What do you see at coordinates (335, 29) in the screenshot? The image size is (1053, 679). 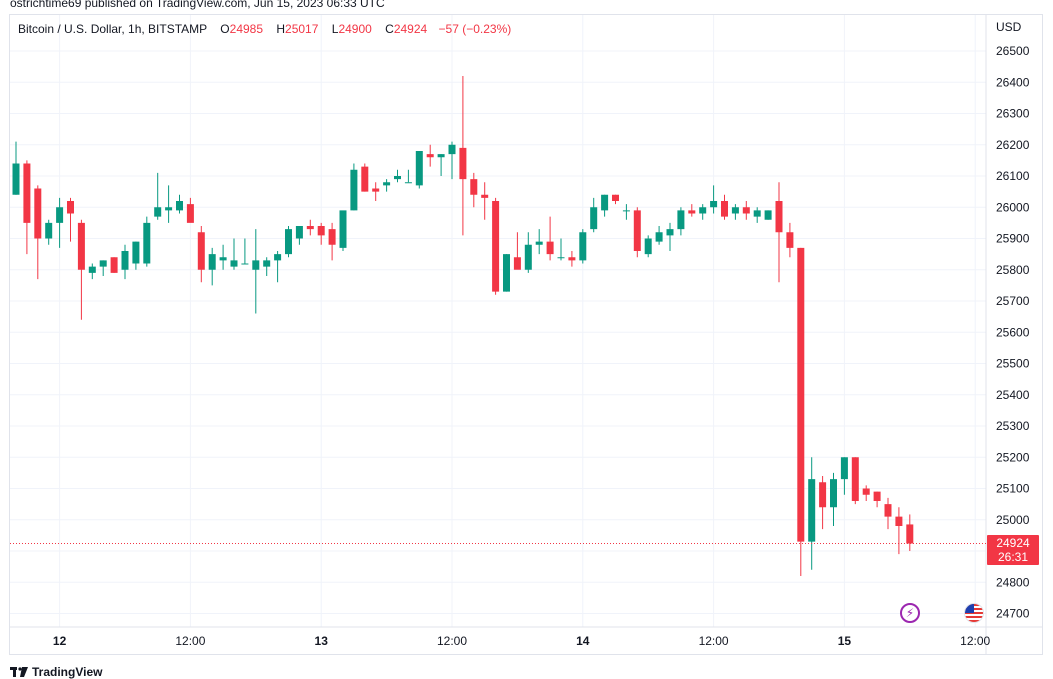 I see `low-label: L` at bounding box center [335, 29].